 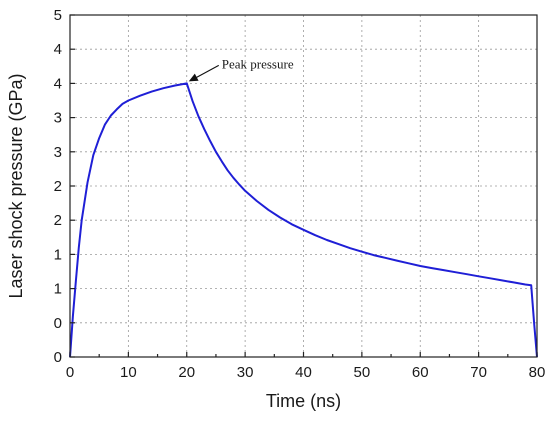 What do you see at coordinates (193, 77) in the screenshot?
I see `annotation-arrow-head` at bounding box center [193, 77].